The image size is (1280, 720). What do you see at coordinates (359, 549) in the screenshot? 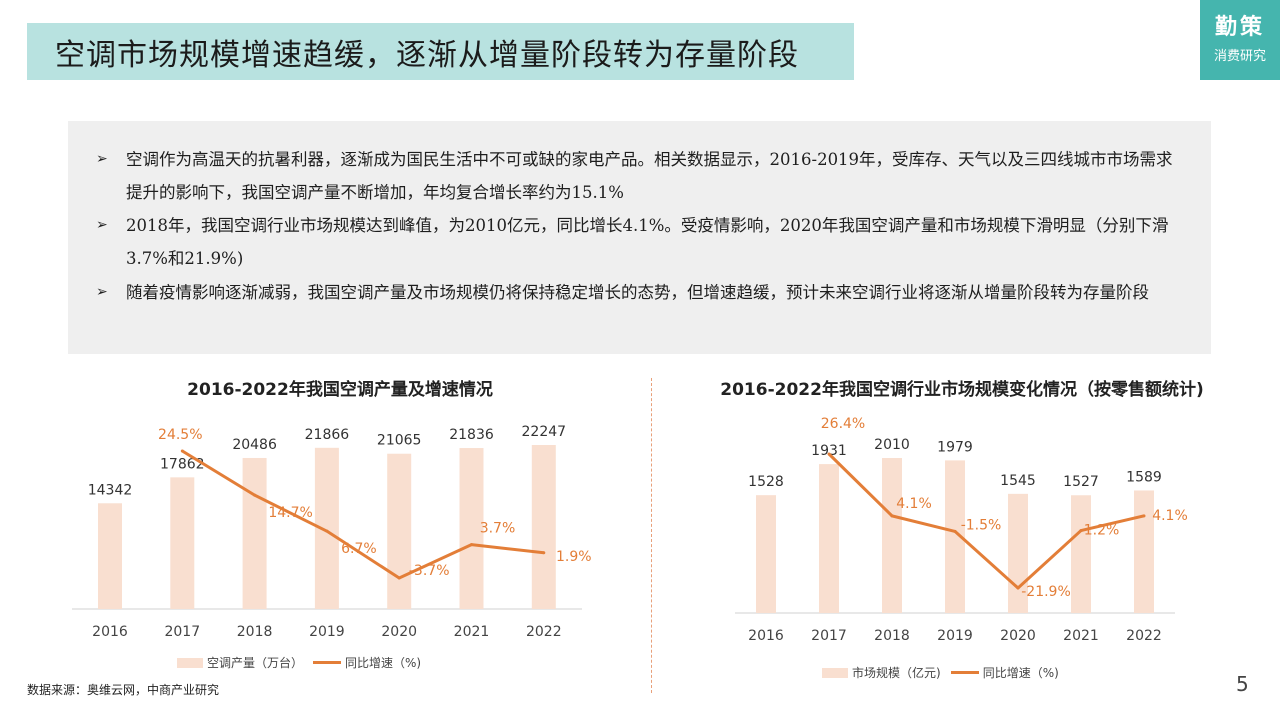
I see `growth-data-label: 6.7%` at bounding box center [359, 549].